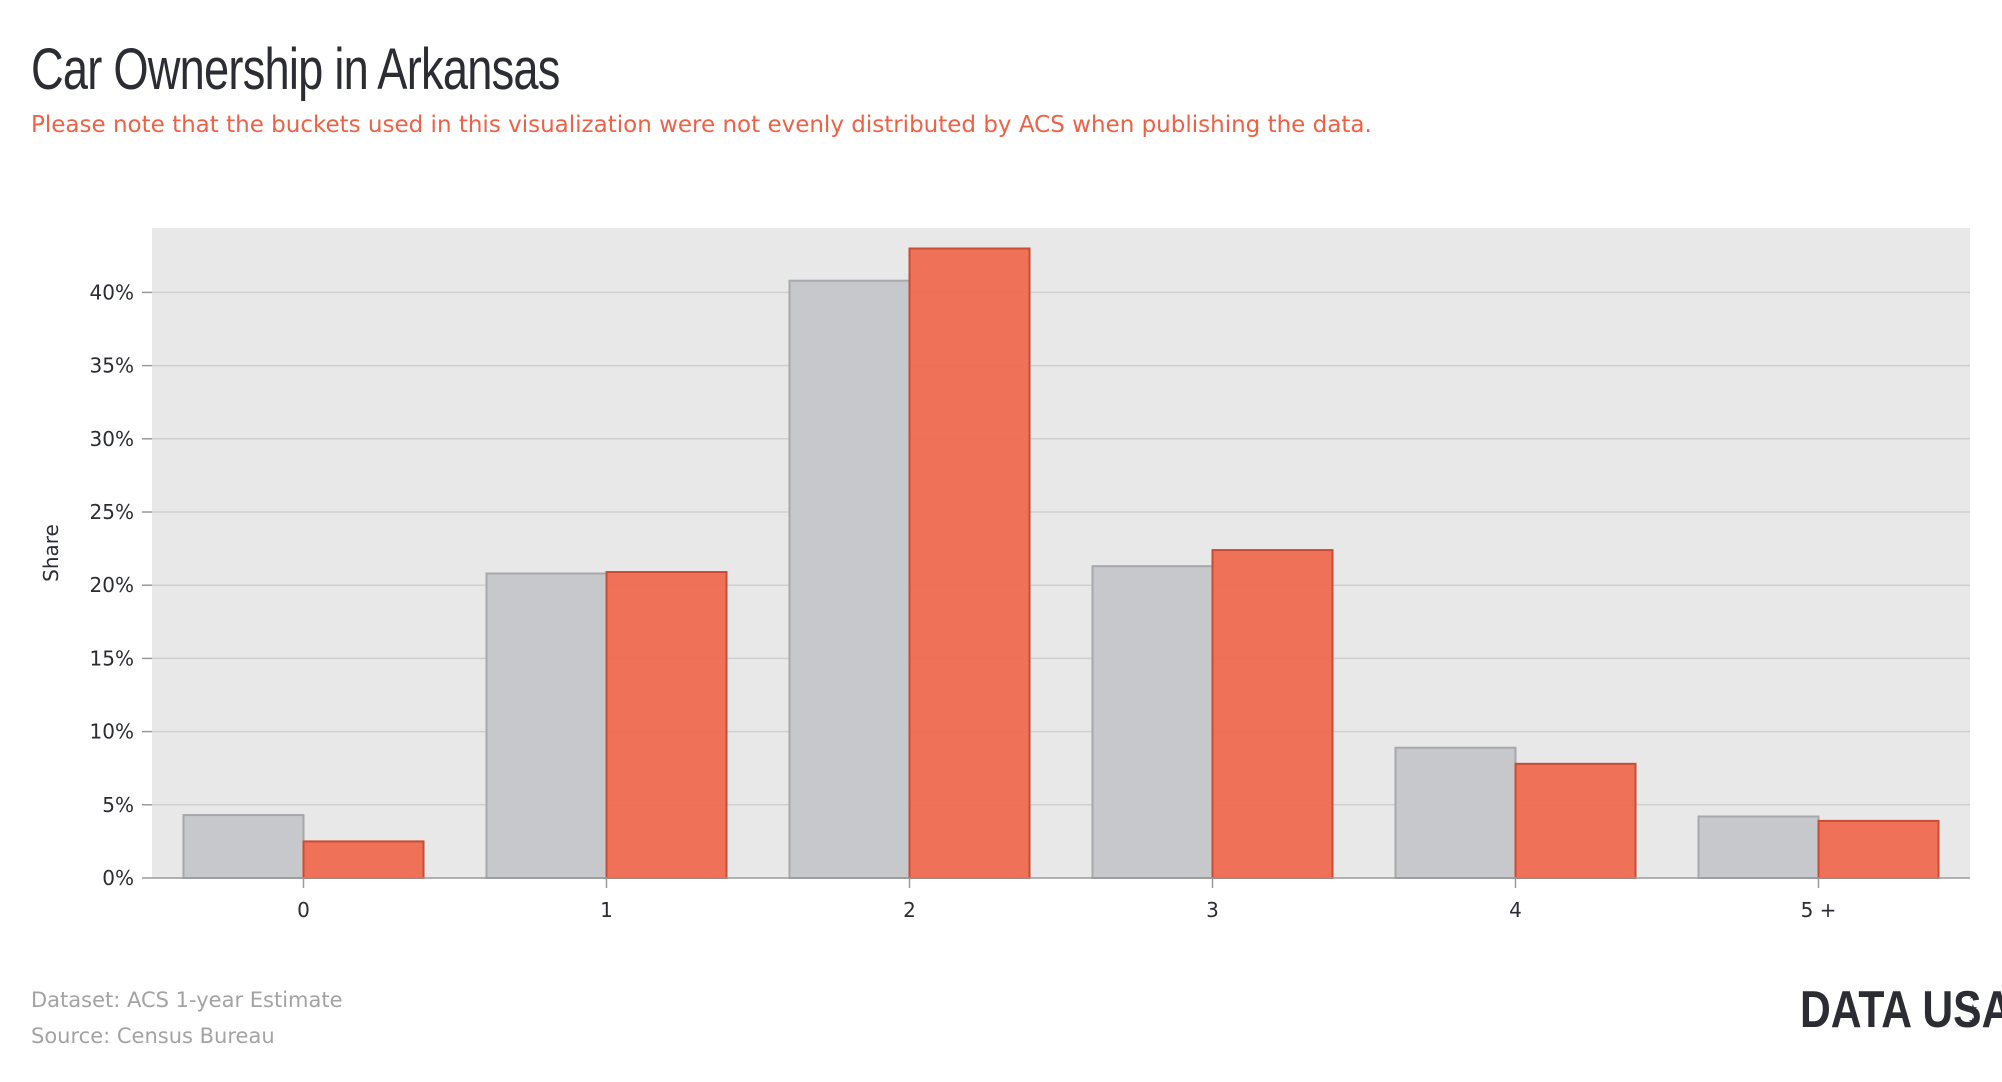  I want to click on chart-title: Car Ownership in Arkansas, so click(295, 69).